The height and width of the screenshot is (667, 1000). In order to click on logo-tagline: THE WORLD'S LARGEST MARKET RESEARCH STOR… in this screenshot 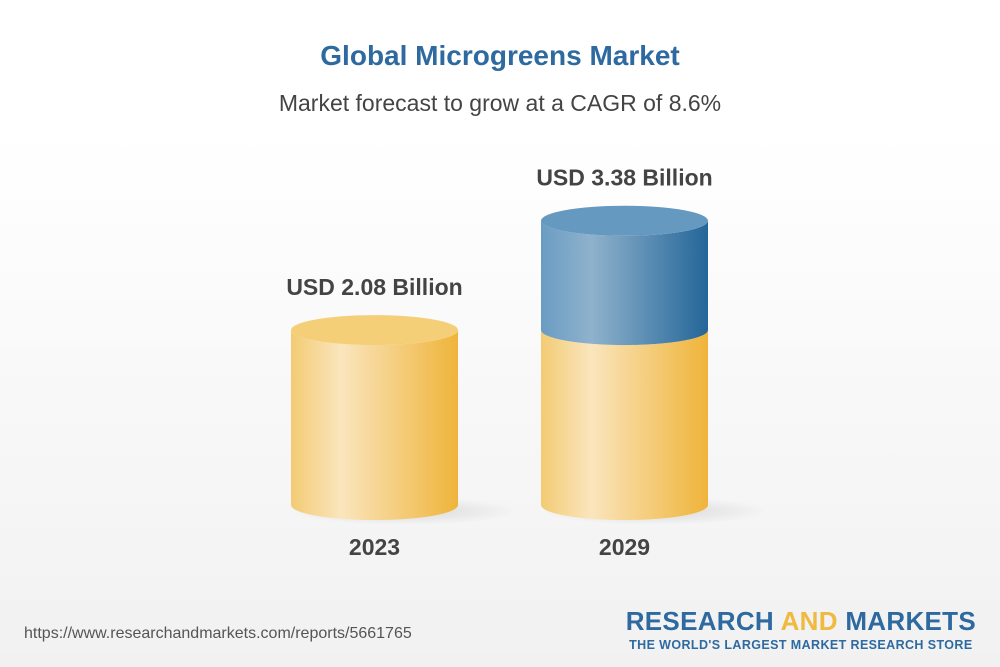, I will do `click(801, 645)`.